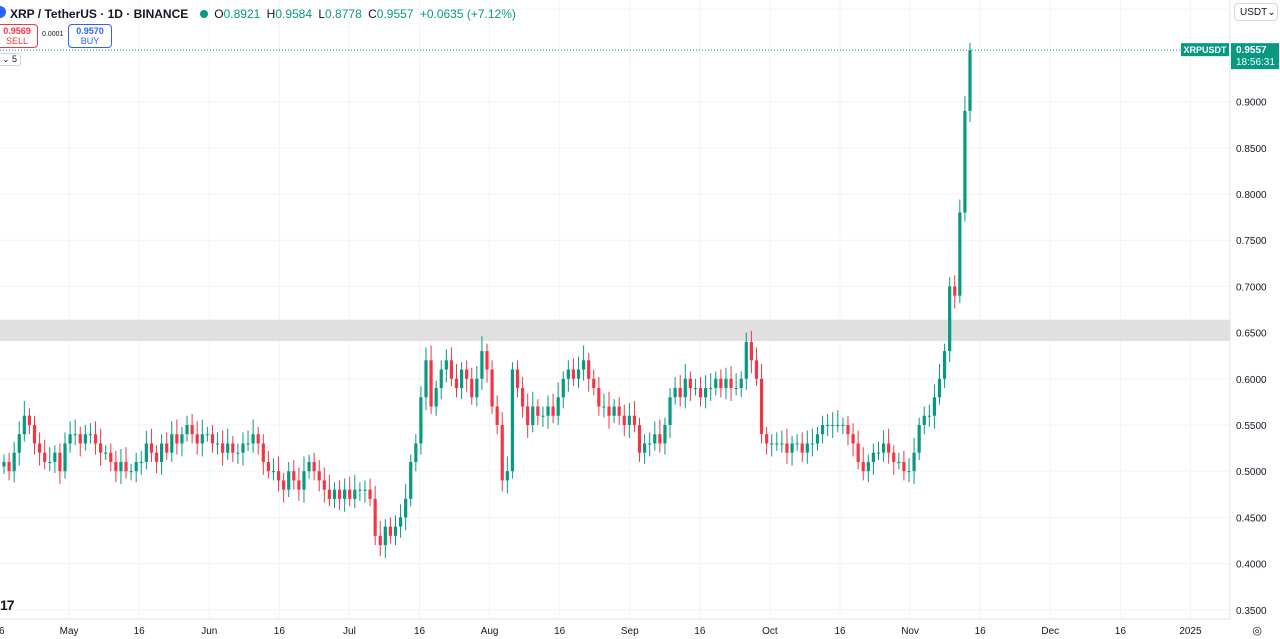 The height and width of the screenshot is (639, 1280). I want to click on symbol-title: XRP / TetherUS · 1D · BINANCE, so click(99, 14).